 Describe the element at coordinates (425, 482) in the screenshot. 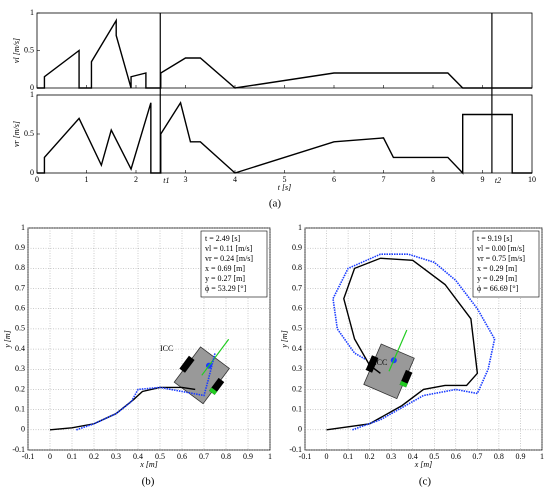

I see `caption: (c)` at that location.